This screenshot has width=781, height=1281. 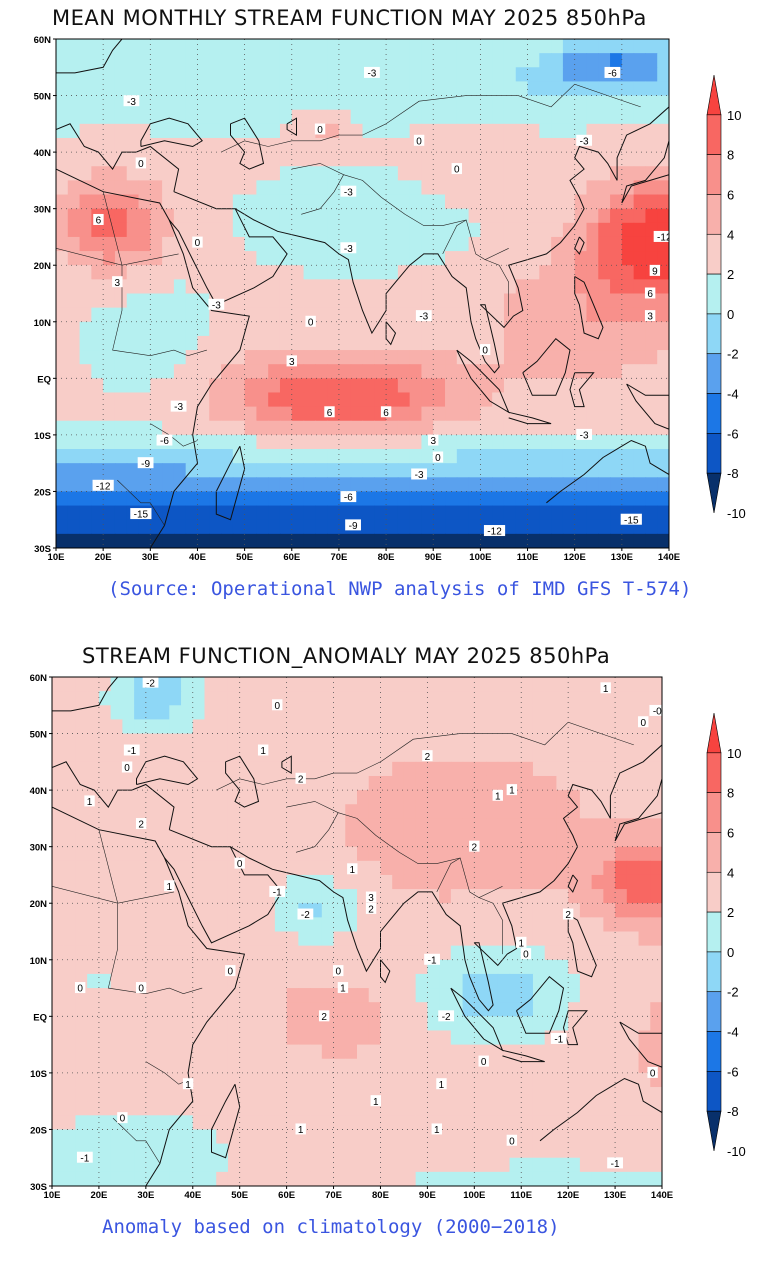 What do you see at coordinates (733, 1032) in the screenshot?
I see `colorbar-label: -4` at bounding box center [733, 1032].